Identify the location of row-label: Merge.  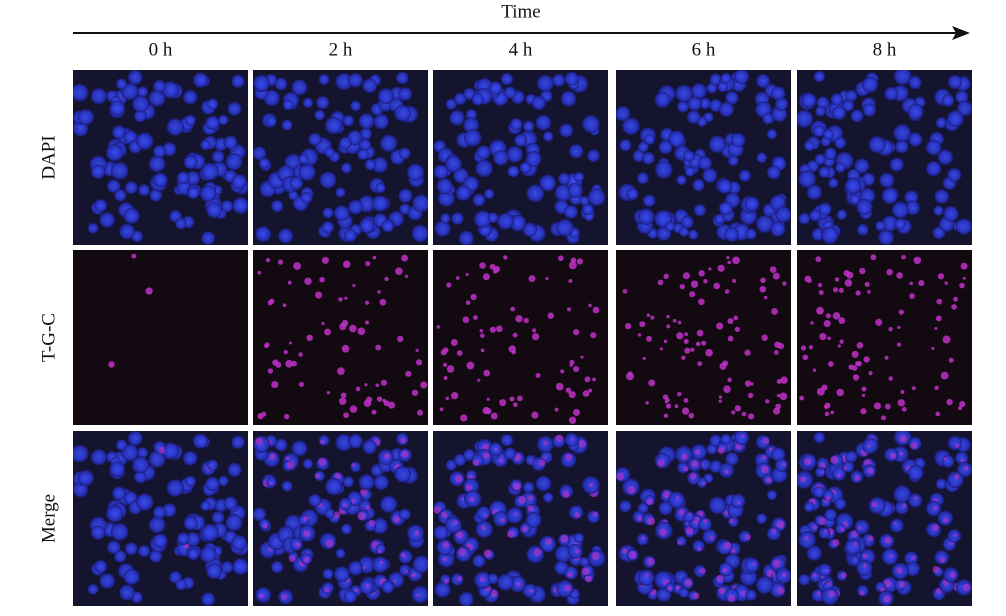
(48, 518).